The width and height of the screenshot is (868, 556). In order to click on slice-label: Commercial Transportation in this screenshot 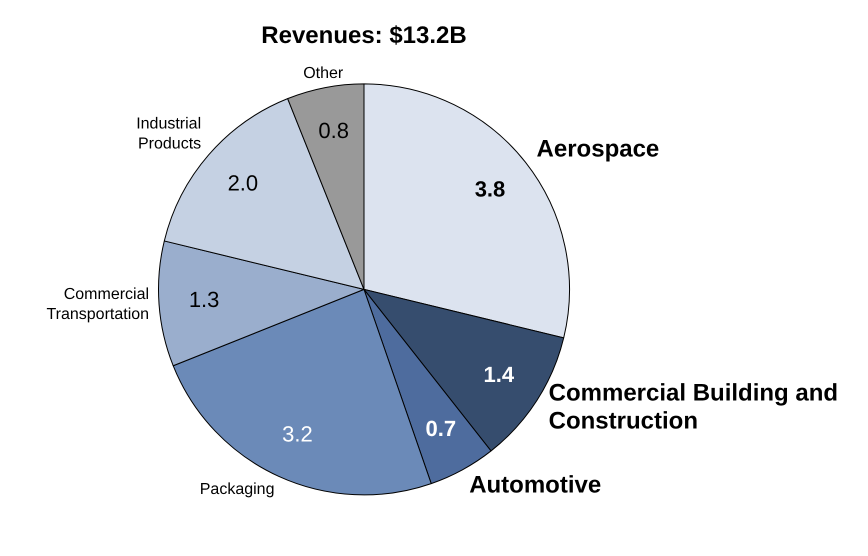, I will do `click(98, 305)`.